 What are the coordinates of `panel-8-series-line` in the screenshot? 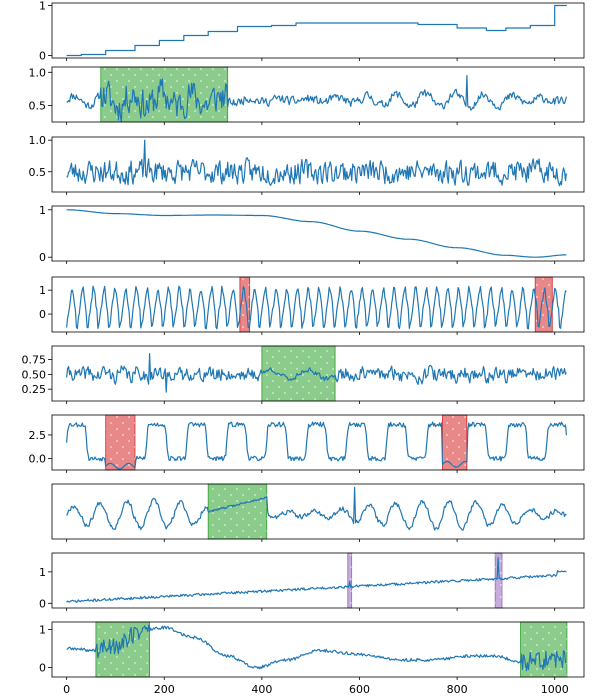 It's located at (316, 508).